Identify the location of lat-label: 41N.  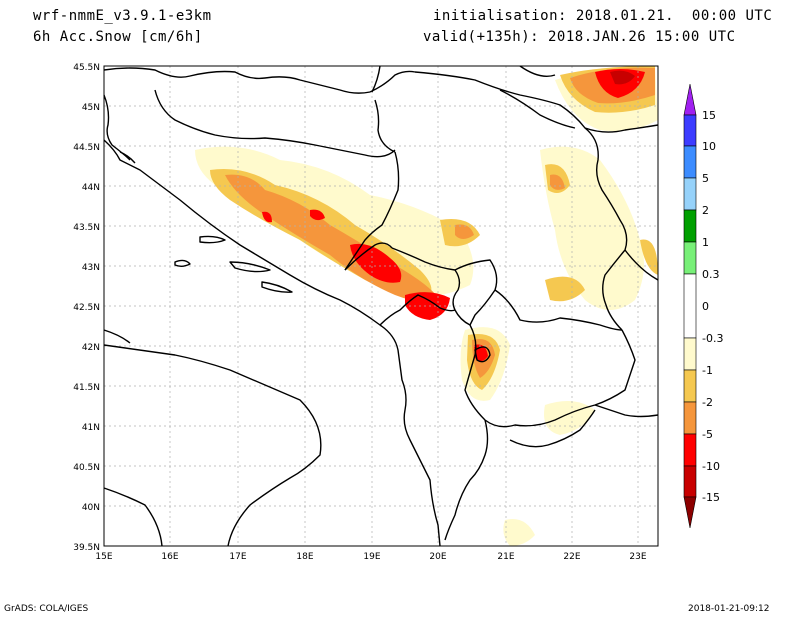
(91, 428).